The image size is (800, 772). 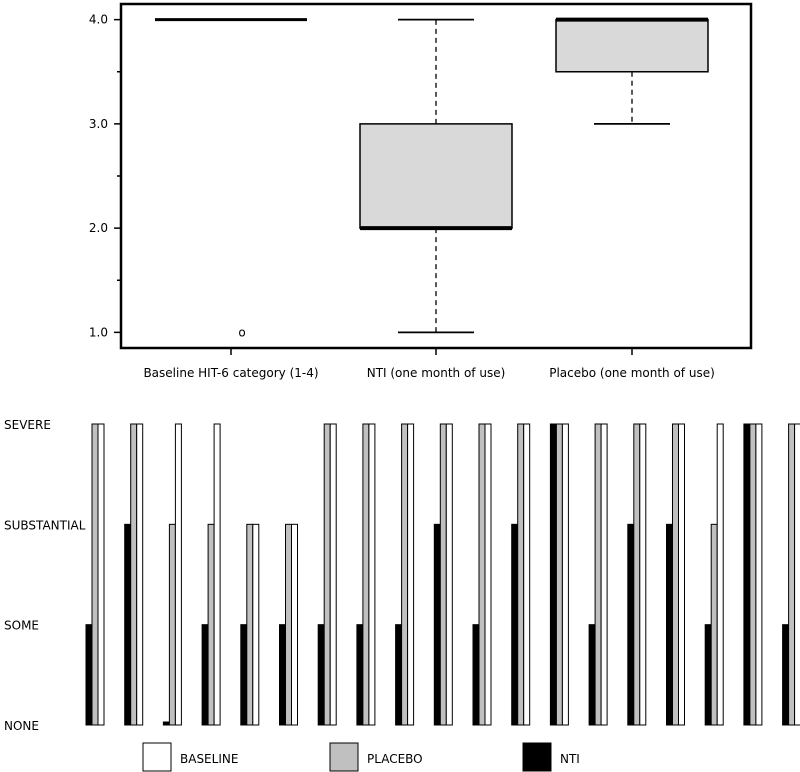 I want to click on x-tick-label: Baseline HIT-6 category (1-4), so click(x=230, y=373).